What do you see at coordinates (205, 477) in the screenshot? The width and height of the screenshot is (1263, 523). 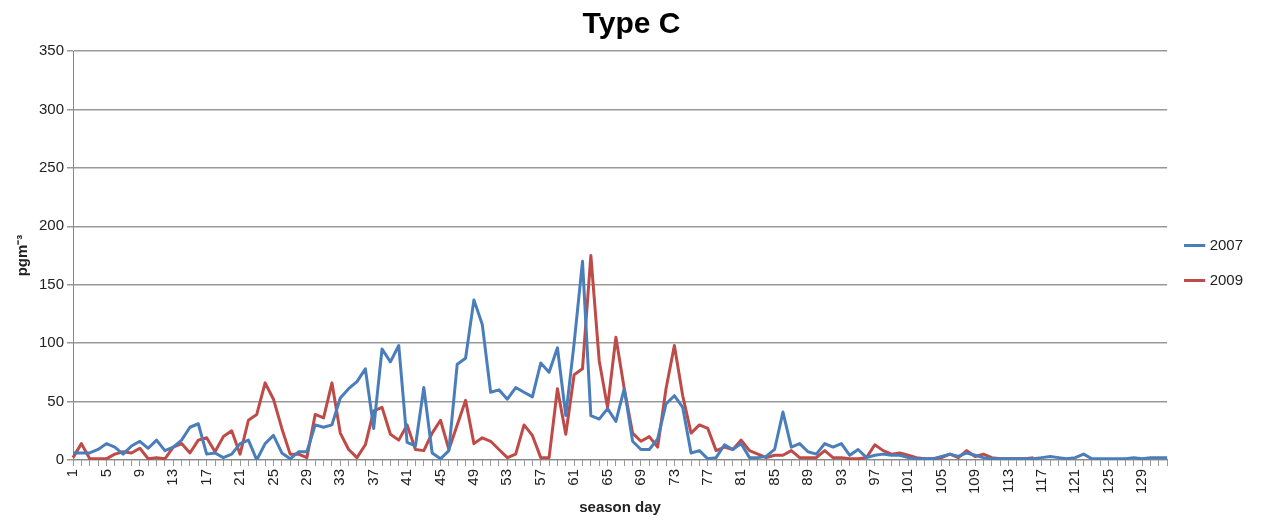 I see `x-tick-label: 17` at bounding box center [205, 477].